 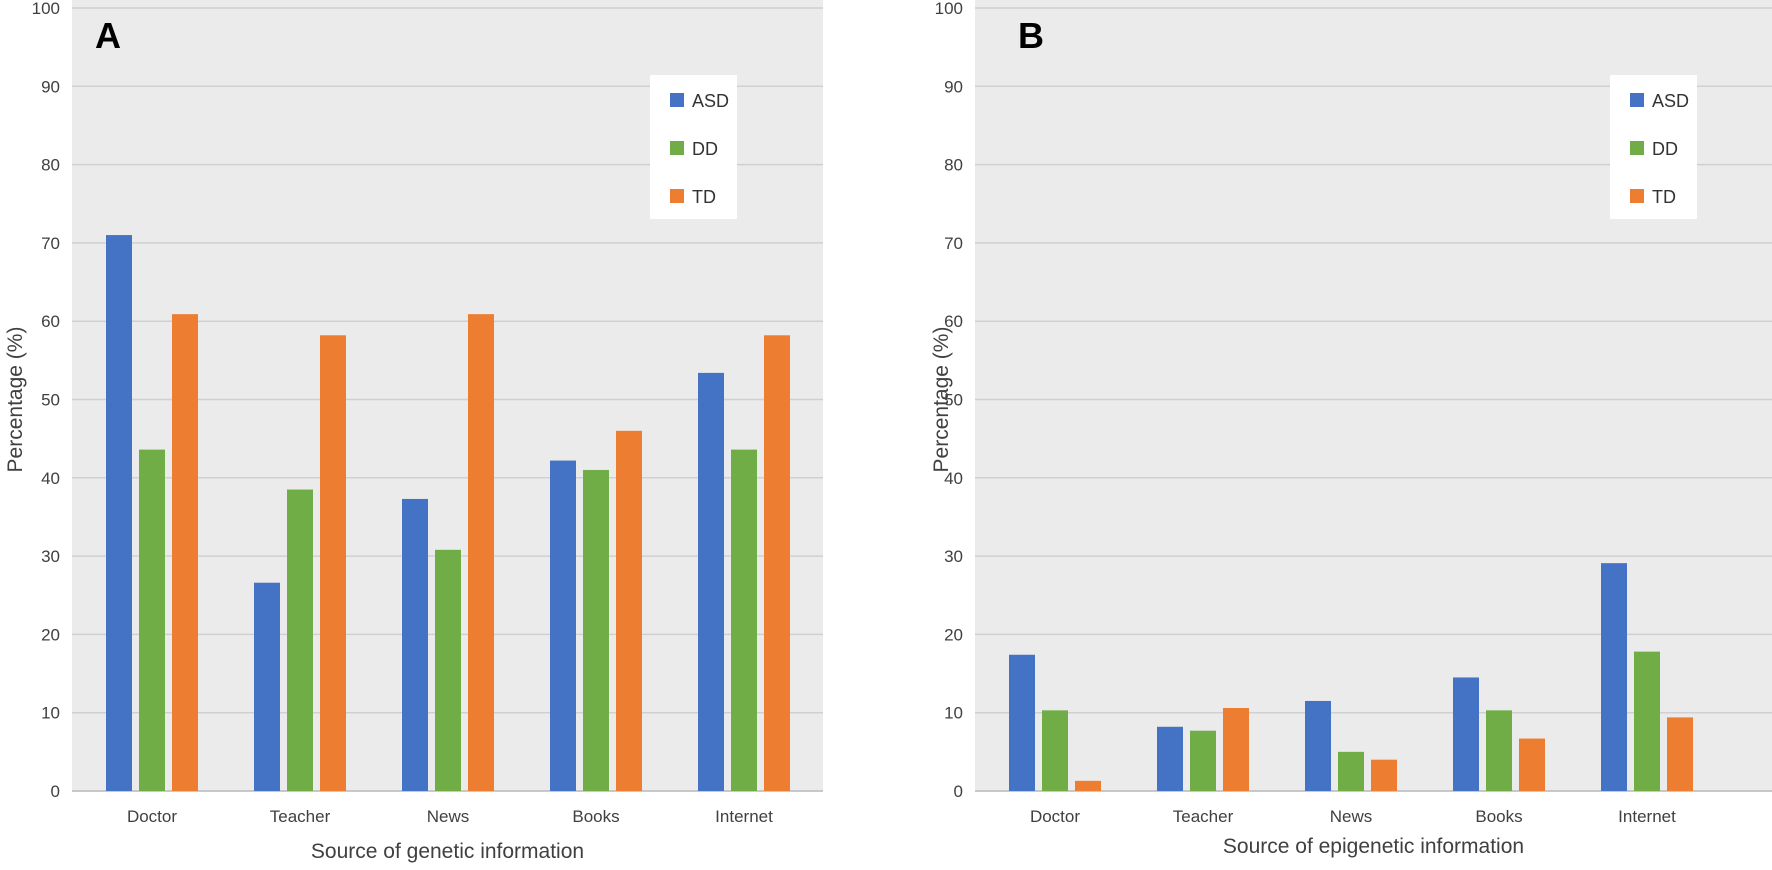 What do you see at coordinates (108, 35) in the screenshot?
I see `panel-label: A` at bounding box center [108, 35].